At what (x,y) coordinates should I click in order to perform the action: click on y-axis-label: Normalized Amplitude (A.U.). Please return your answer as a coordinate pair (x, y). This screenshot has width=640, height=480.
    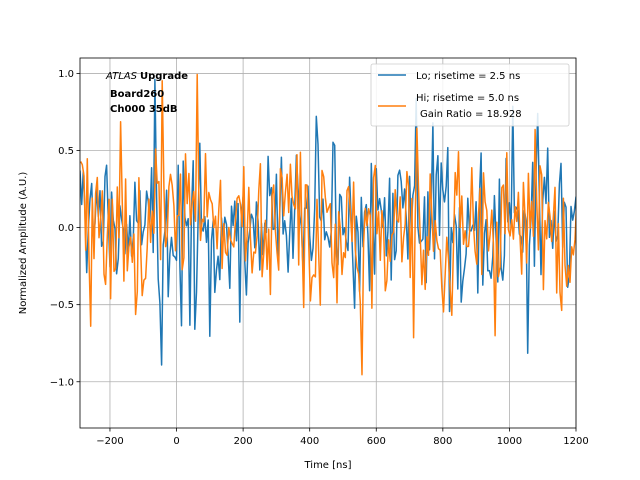
    Looking at the image, I should click on (23, 243).